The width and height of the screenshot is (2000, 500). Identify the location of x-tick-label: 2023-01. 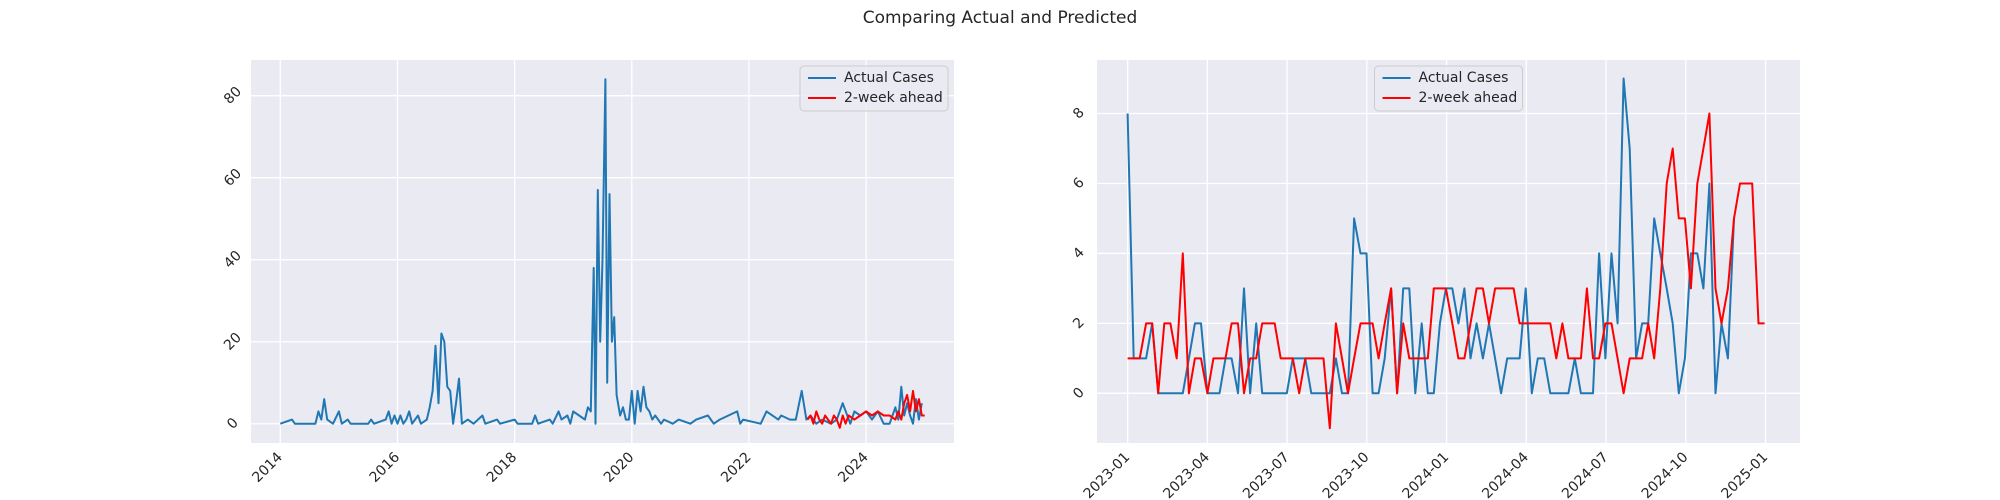
(1107, 474).